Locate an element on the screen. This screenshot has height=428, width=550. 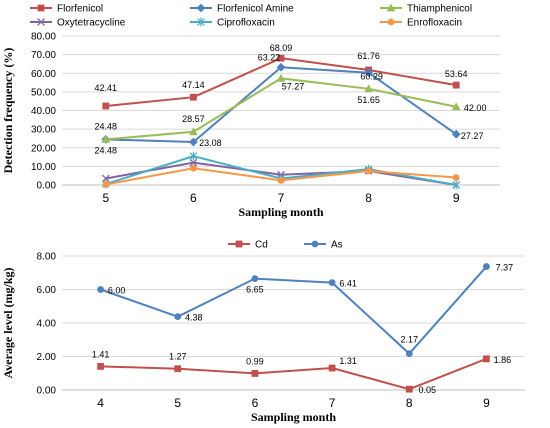
data-label: 68.09 is located at coordinates (281, 48).